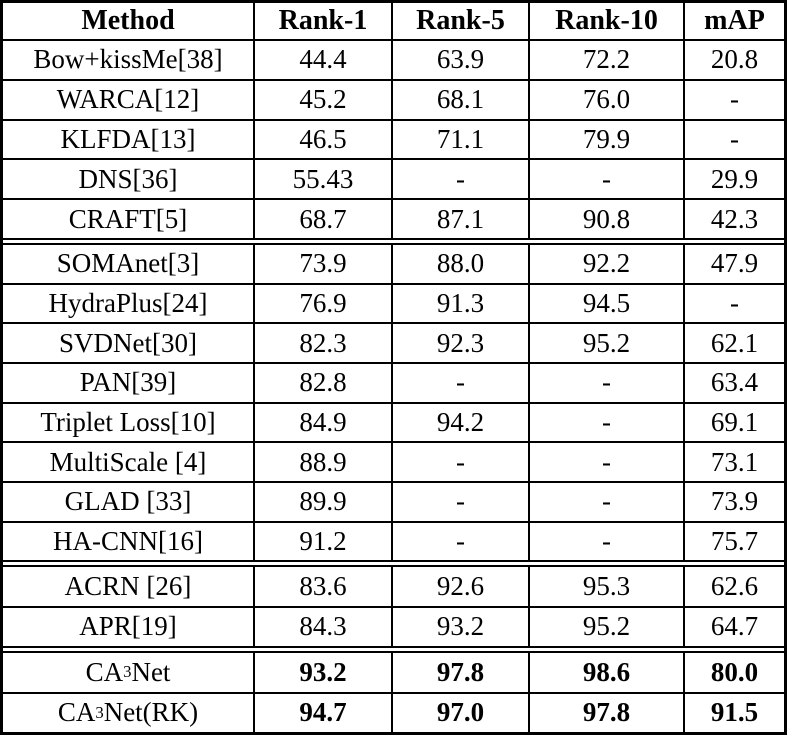 The width and height of the screenshot is (787, 735). I want to click on value-cell: 20.8, so click(733, 60).